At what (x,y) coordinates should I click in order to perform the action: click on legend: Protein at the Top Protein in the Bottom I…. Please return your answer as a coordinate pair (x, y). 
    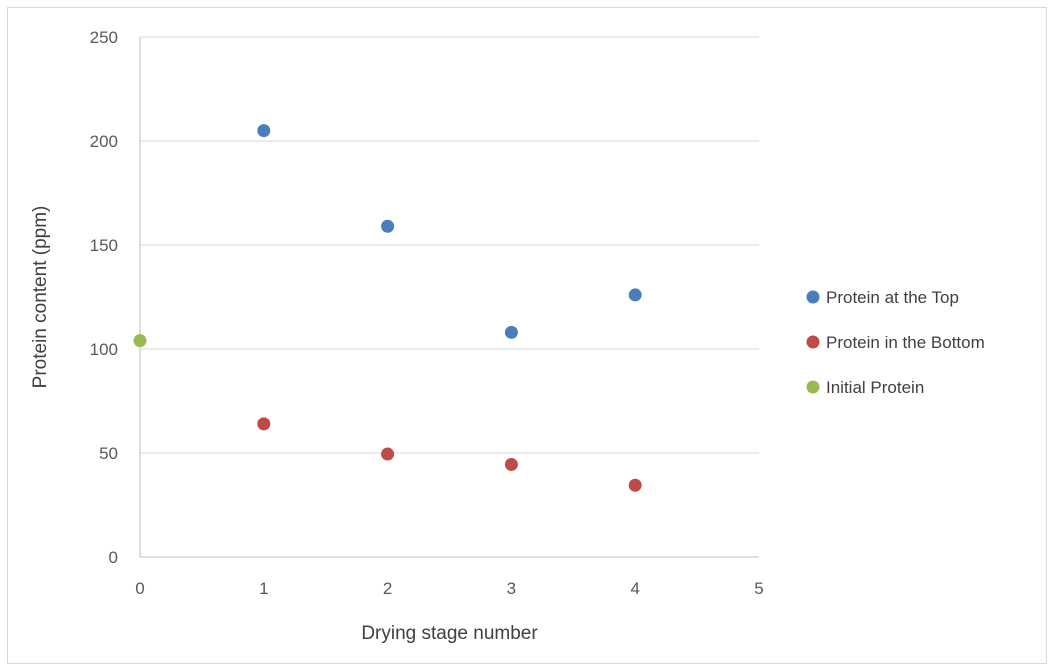
    Looking at the image, I should click on (895, 342).